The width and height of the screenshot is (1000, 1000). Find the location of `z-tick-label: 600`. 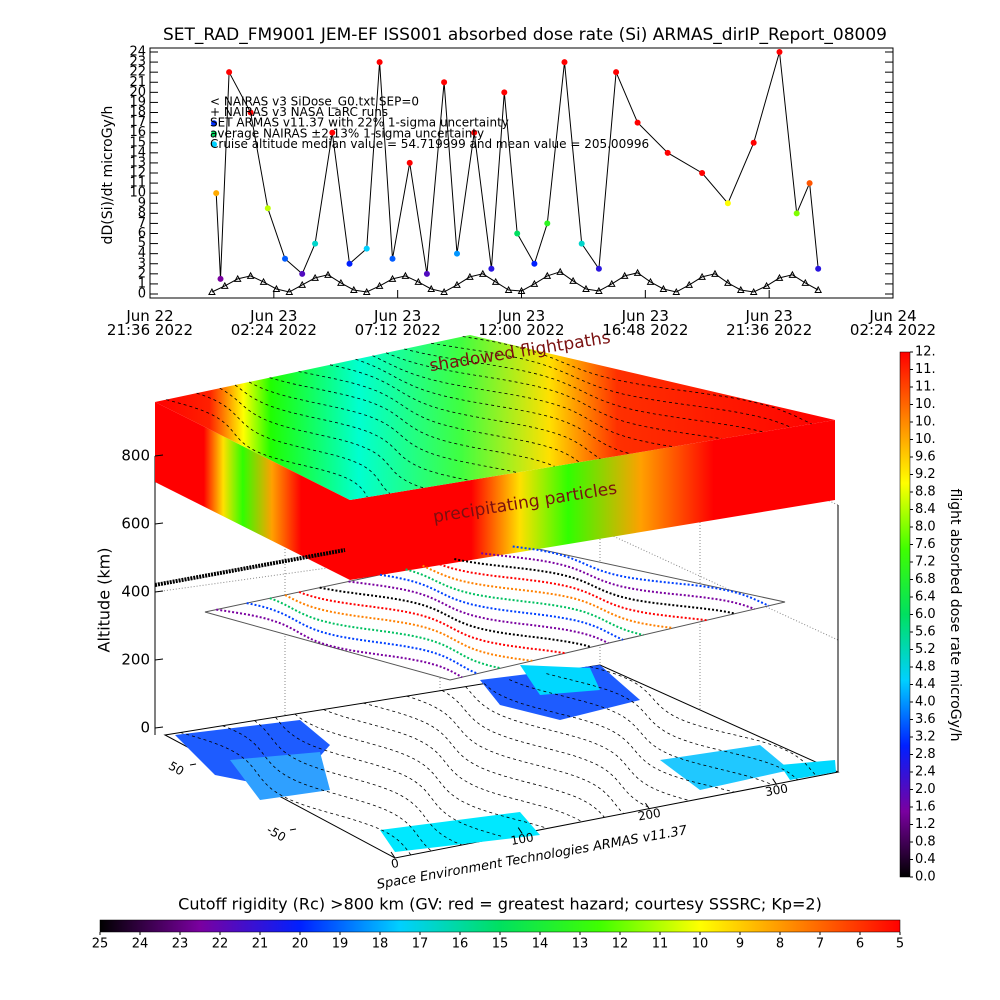

z-tick-label: 600 is located at coordinates (135, 524).